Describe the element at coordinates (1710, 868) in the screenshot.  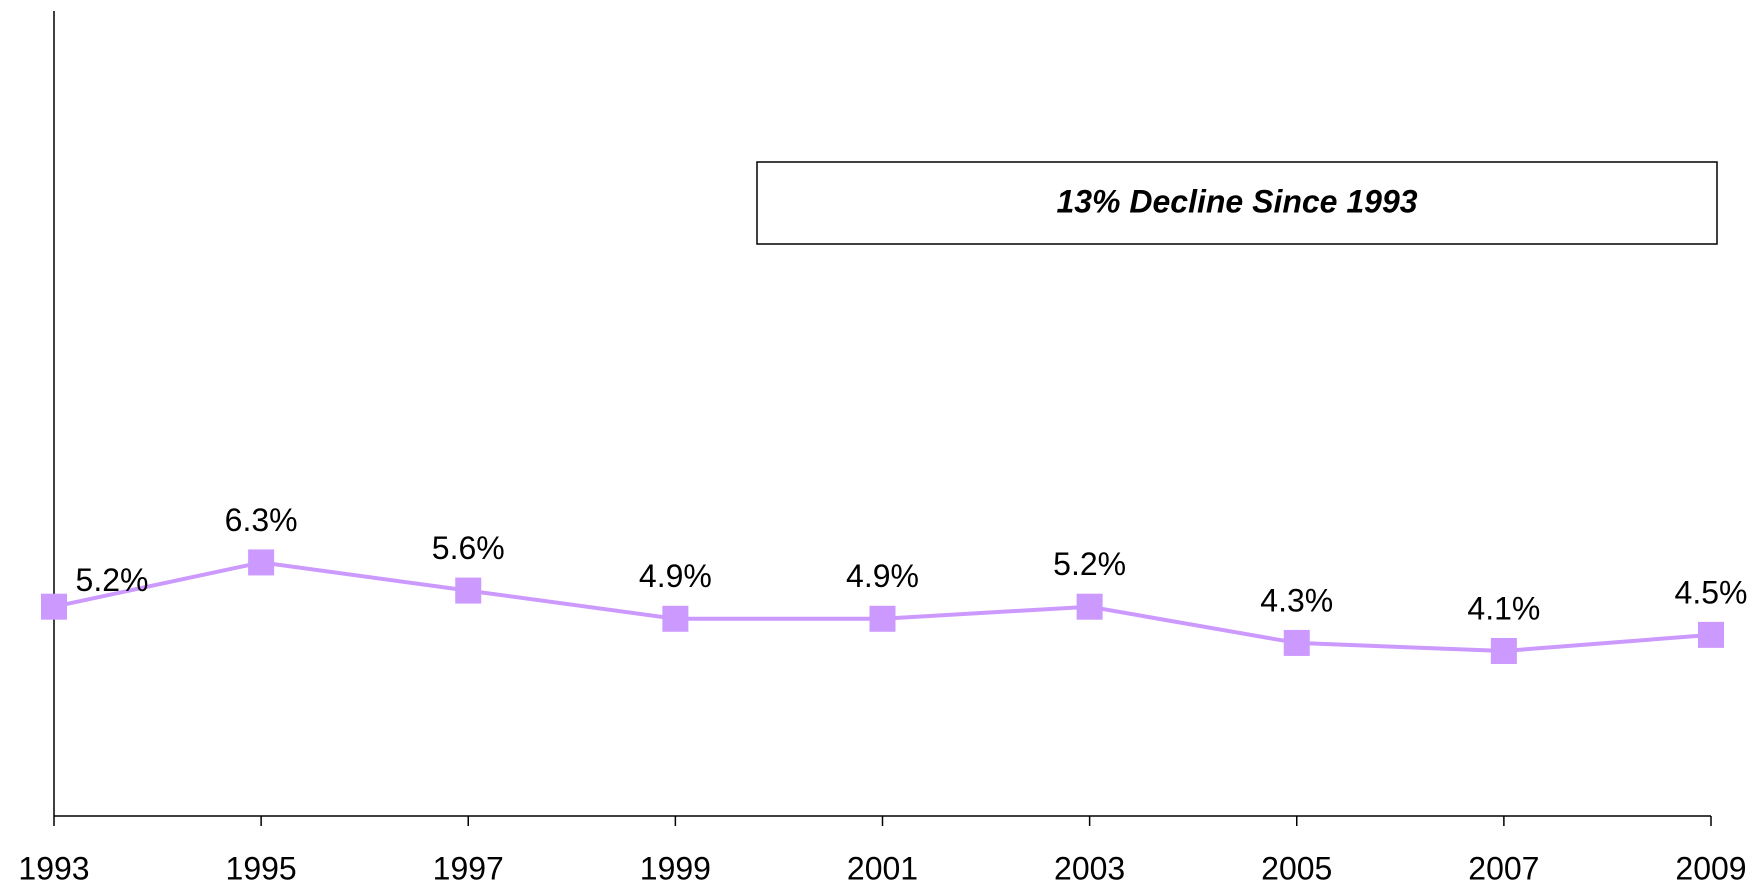
I see `x-tick-label: 2009` at that location.